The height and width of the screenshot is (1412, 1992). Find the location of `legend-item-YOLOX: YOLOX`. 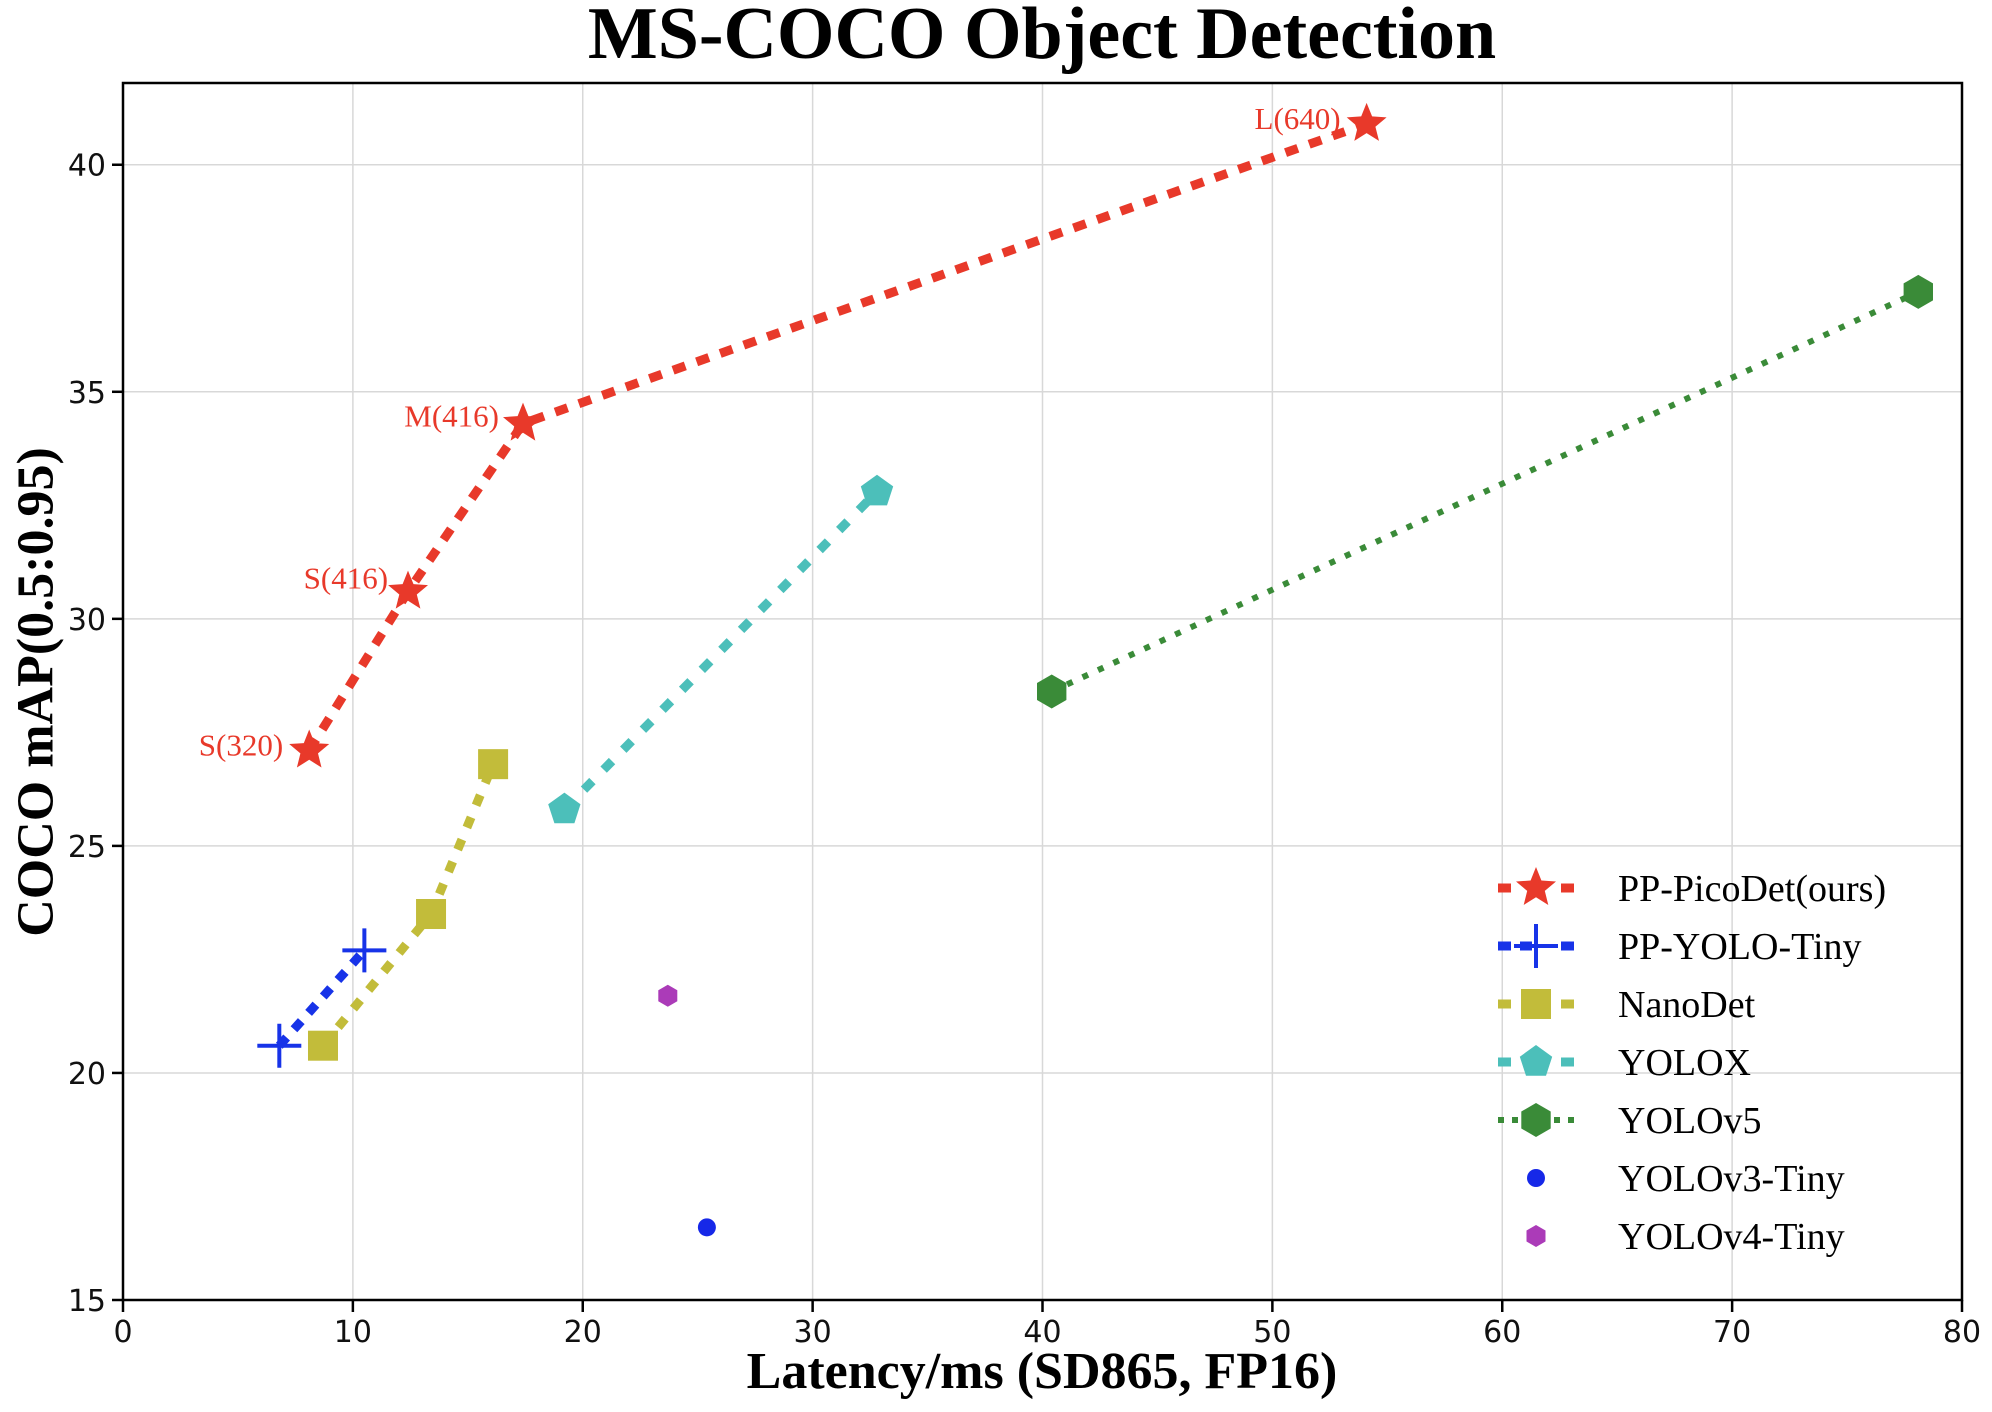

legend-item-YOLOX: YOLOX is located at coordinates (1624, 1063).